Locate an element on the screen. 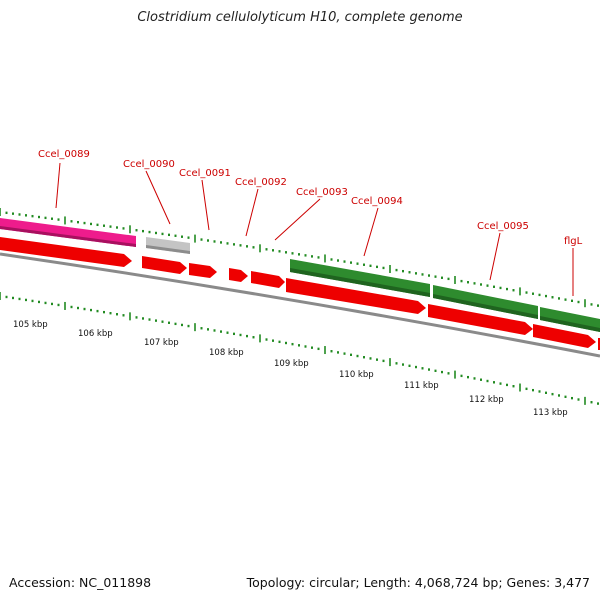  gene-label-ccel-0095: Ccel_0095 is located at coordinates (503, 226).